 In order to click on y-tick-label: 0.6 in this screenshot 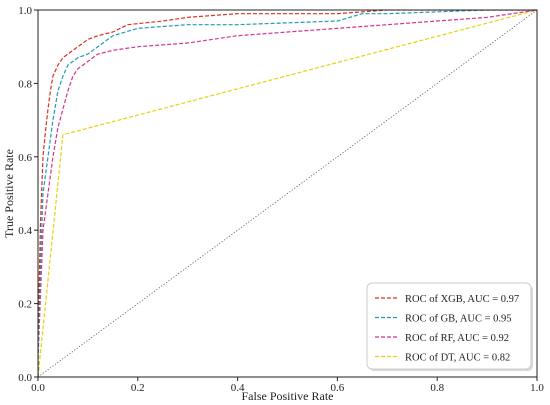, I will do `click(25, 158)`.